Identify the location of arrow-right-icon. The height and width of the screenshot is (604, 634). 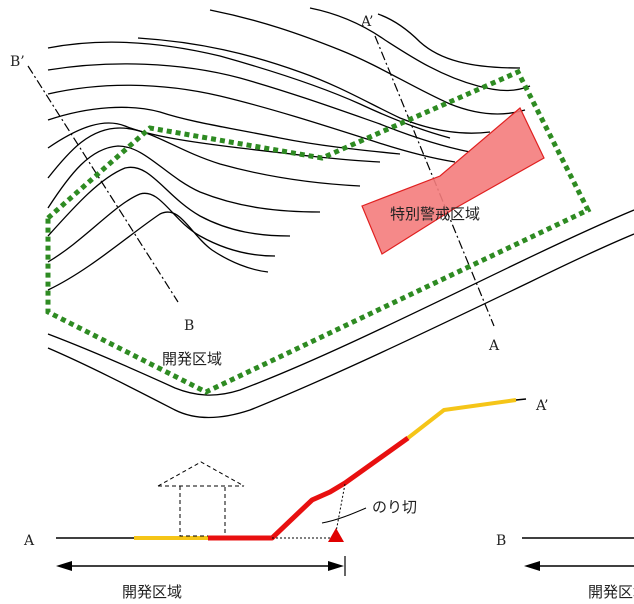
(336, 566).